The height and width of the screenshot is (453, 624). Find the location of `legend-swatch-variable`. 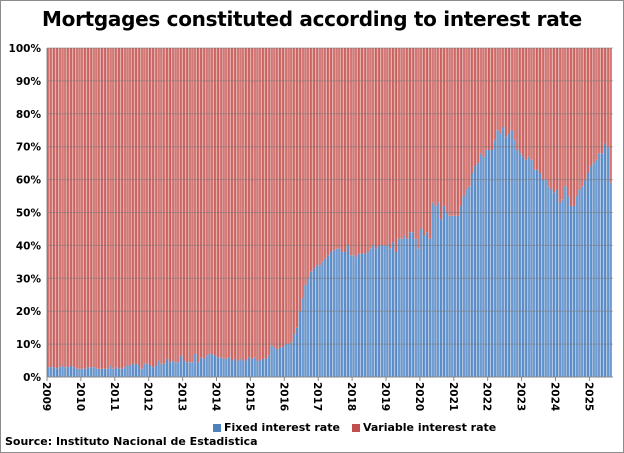

legend-swatch-variable is located at coordinates (355, 427).